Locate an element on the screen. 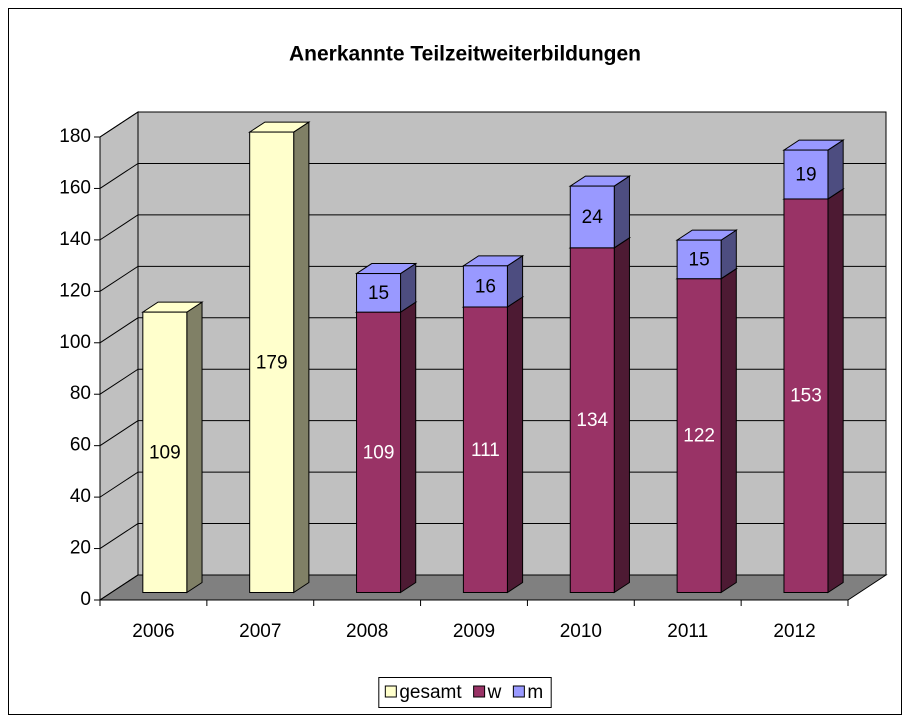 This screenshot has width=910, height=715. y-tick-label: 140 is located at coordinates (75, 239).